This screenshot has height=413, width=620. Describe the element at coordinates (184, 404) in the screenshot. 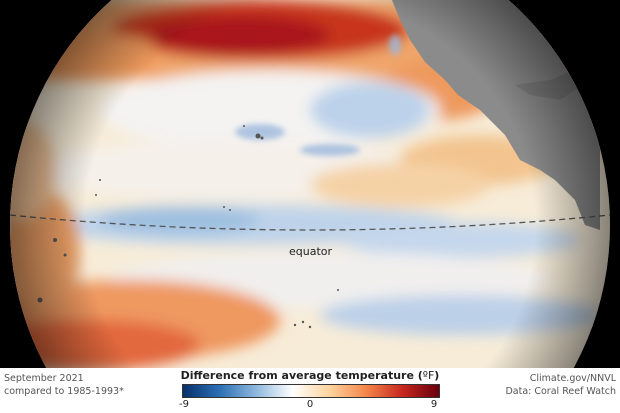

I see `tick-min: -9` at that location.